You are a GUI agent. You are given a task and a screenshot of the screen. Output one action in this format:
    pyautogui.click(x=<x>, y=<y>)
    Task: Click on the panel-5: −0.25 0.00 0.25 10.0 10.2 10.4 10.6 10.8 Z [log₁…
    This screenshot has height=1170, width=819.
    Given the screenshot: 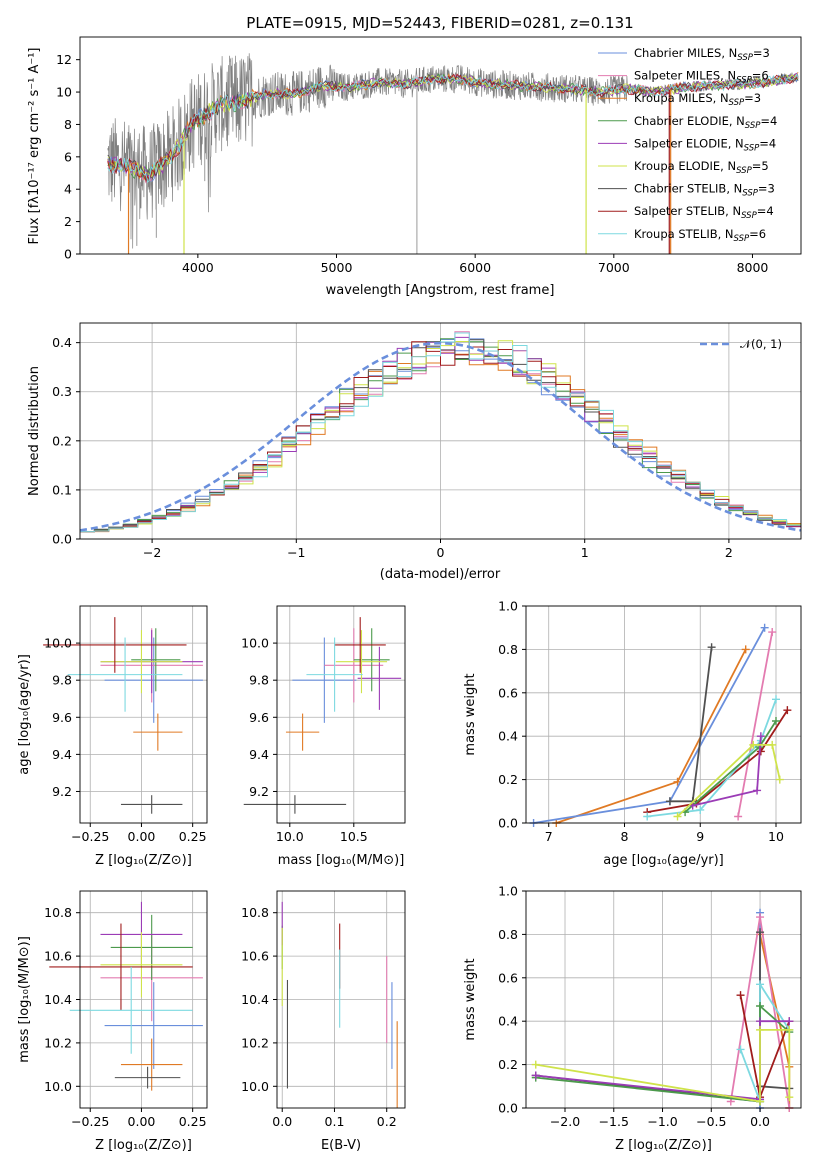 What is the action you would take?
    pyautogui.click(x=112, y=1021)
    